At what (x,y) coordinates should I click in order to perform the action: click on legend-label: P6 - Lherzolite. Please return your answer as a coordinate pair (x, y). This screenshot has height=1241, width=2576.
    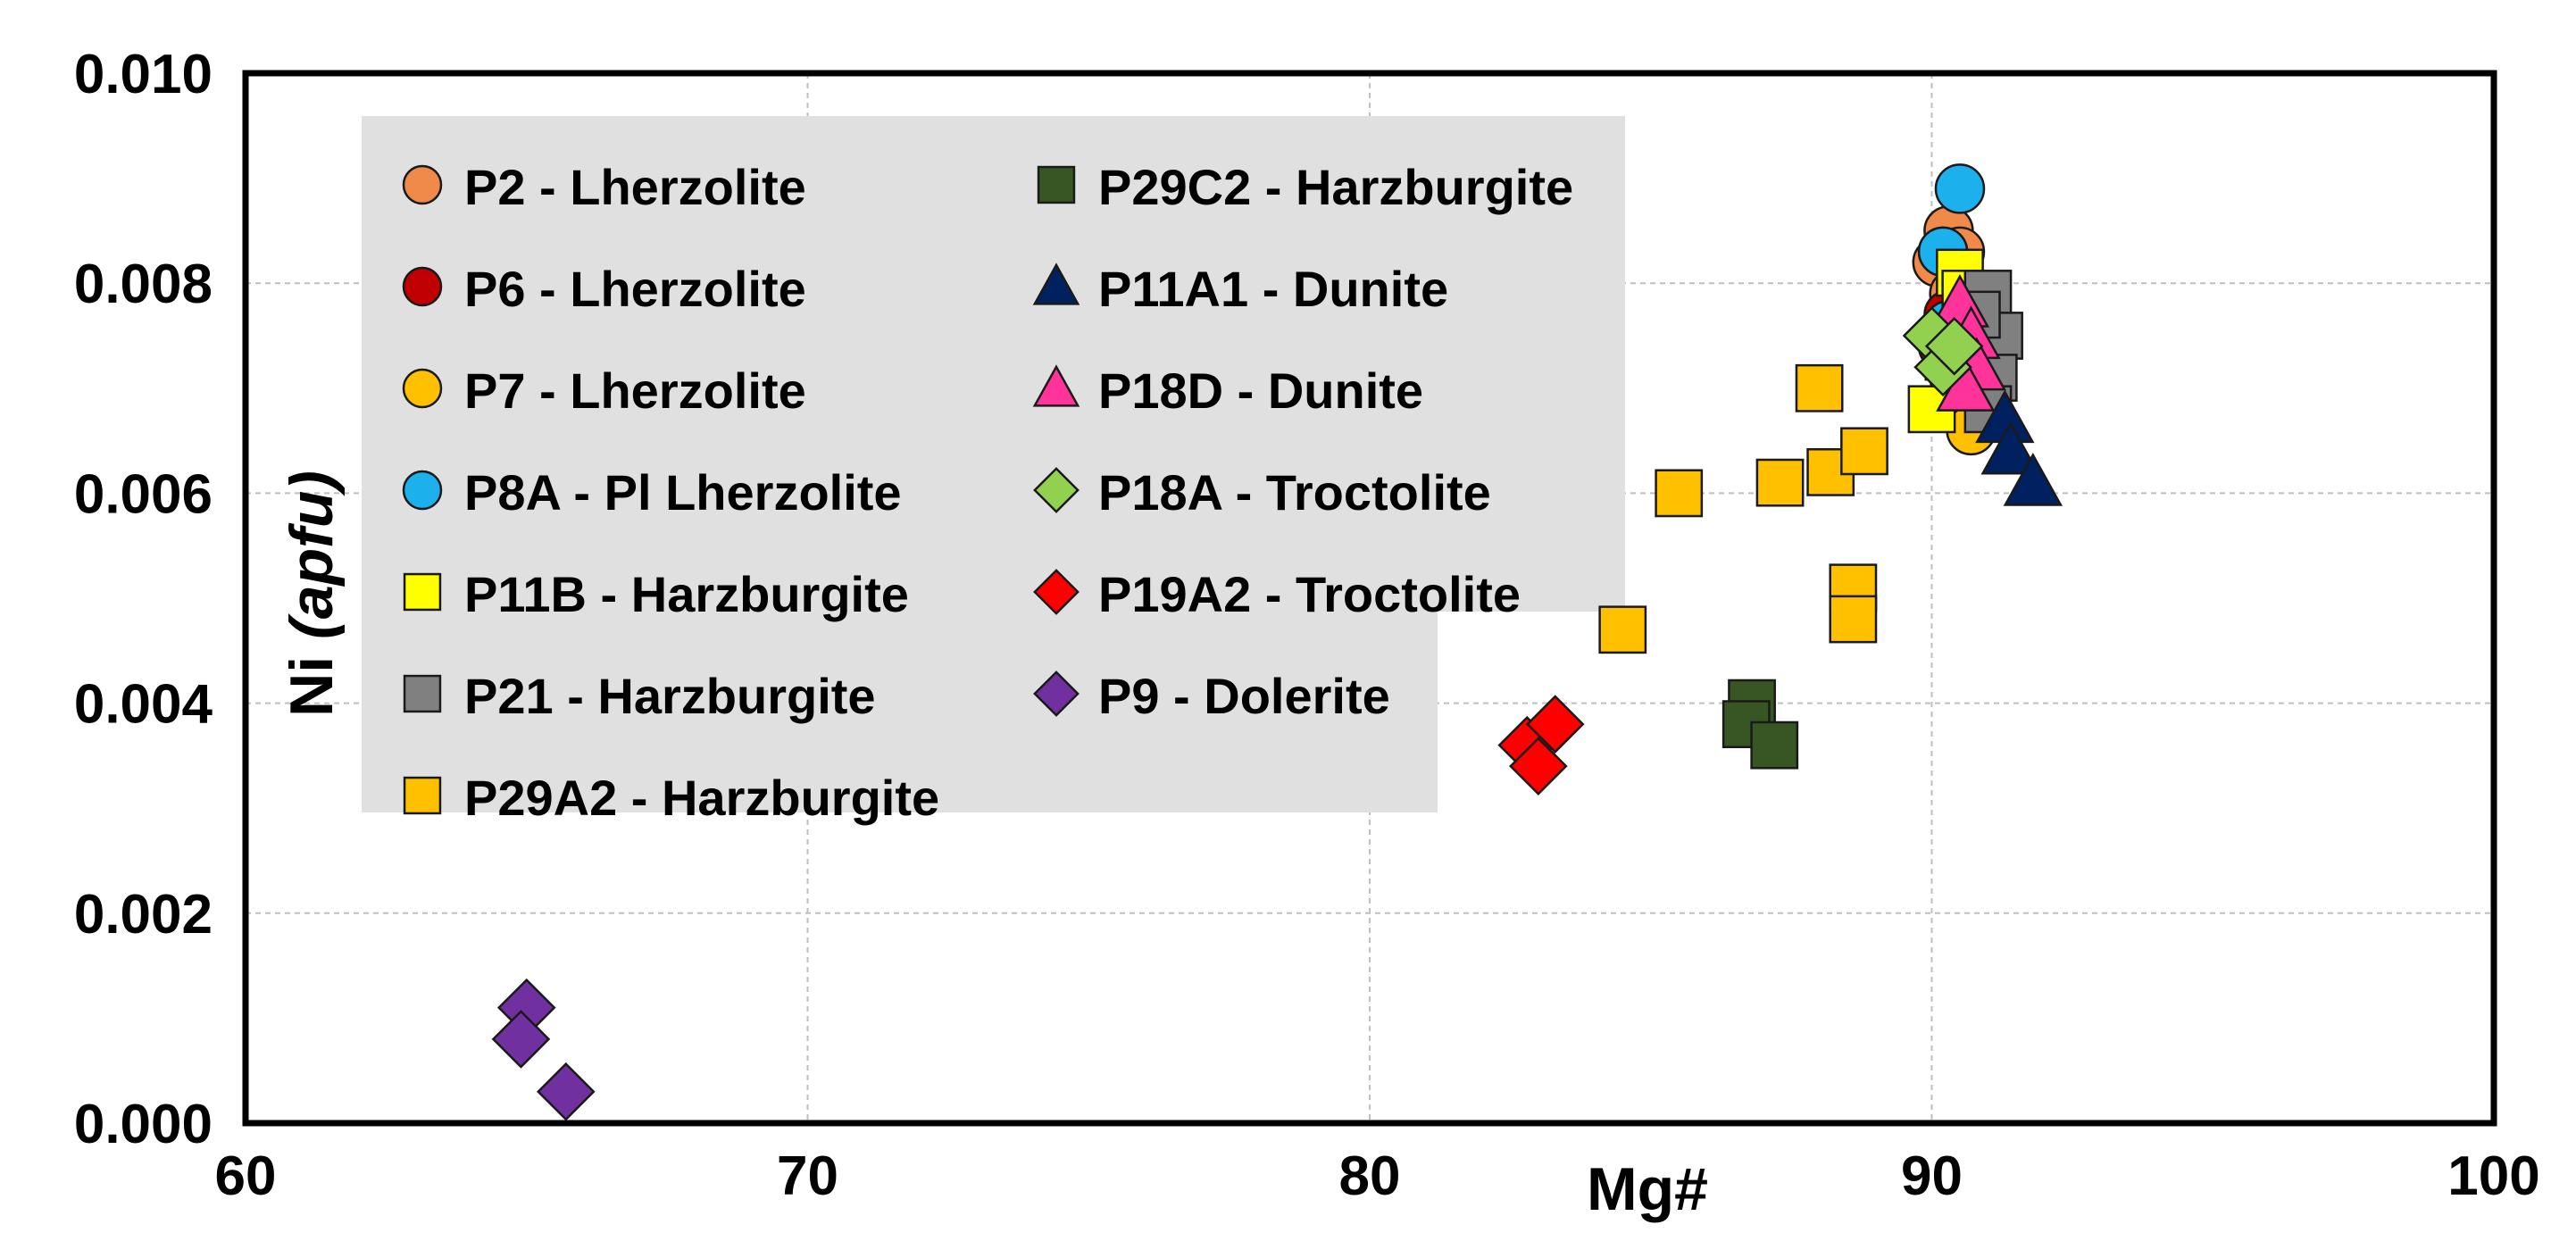
    Looking at the image, I should click on (635, 289).